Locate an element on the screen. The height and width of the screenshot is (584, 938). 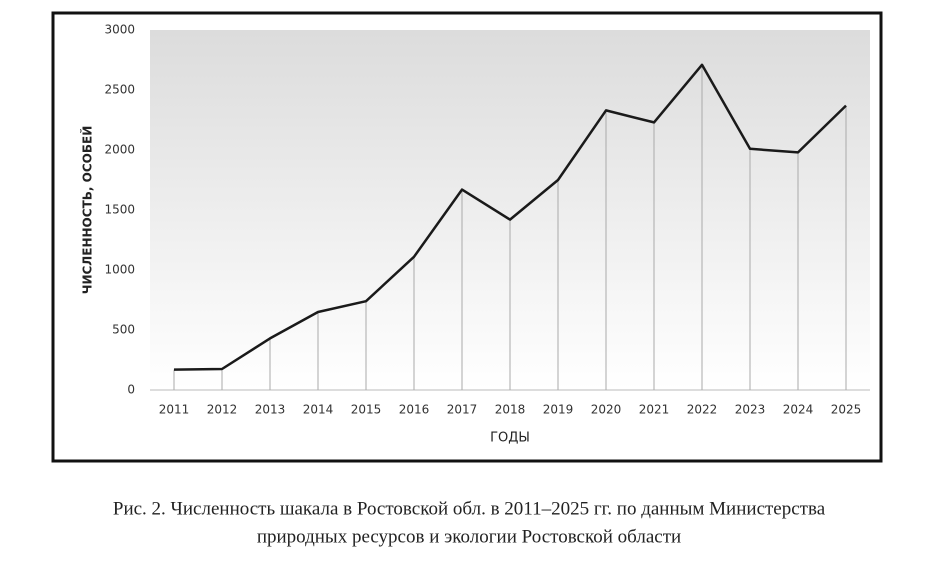
x-tick-label: 2012 is located at coordinates (222, 410).